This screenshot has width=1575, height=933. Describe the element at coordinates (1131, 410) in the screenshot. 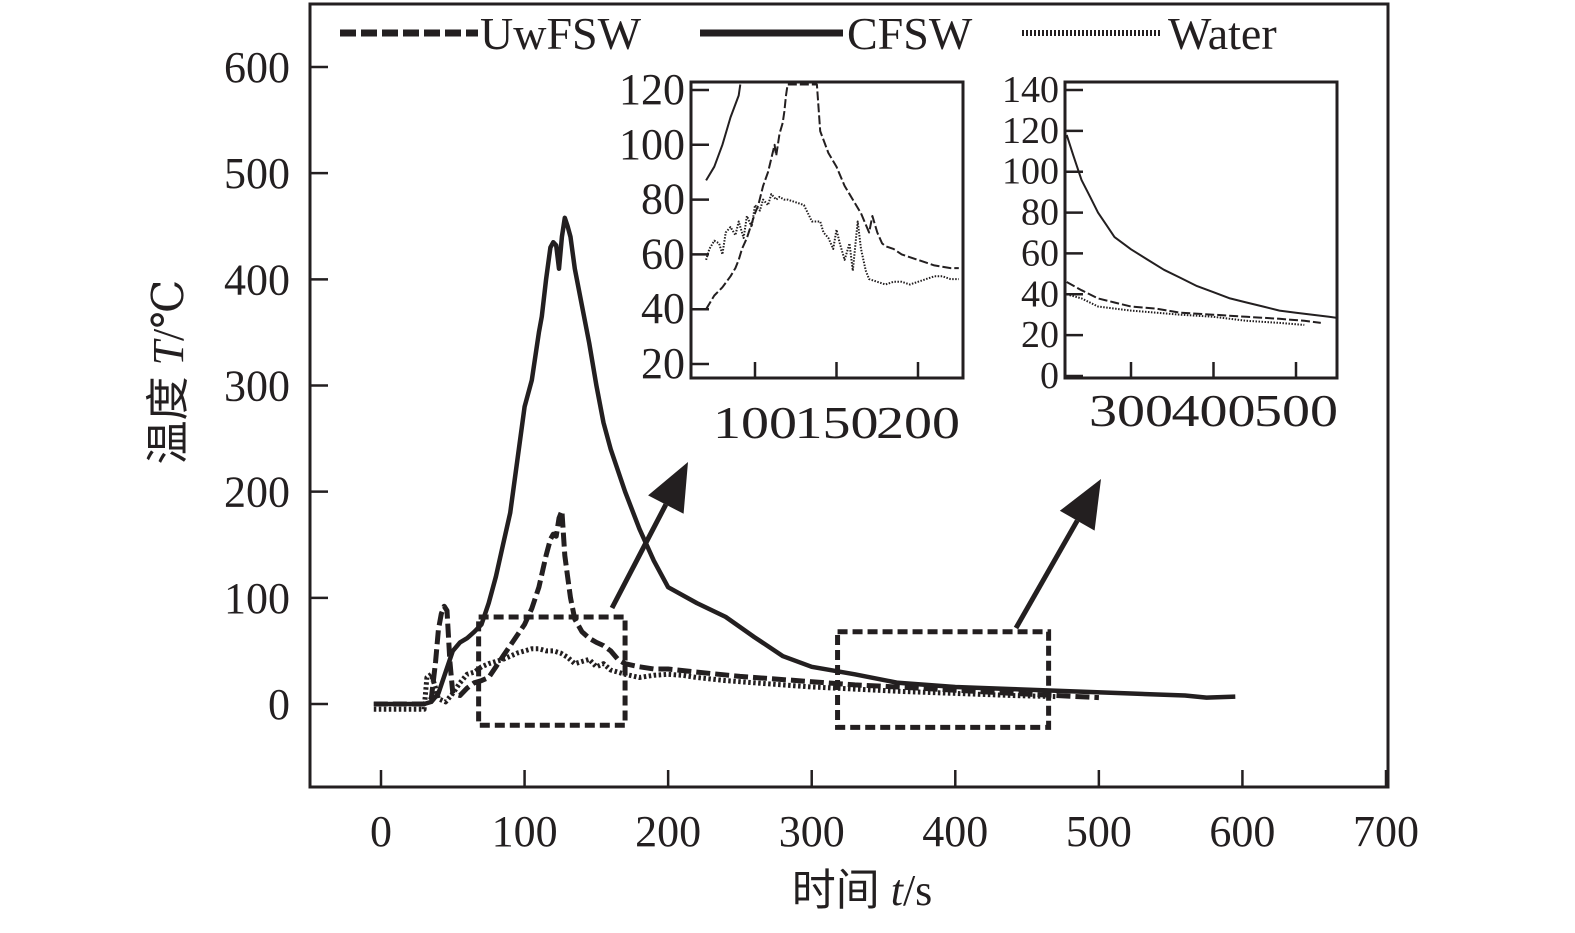

I see `inset-x-tick-label: 300` at that location.